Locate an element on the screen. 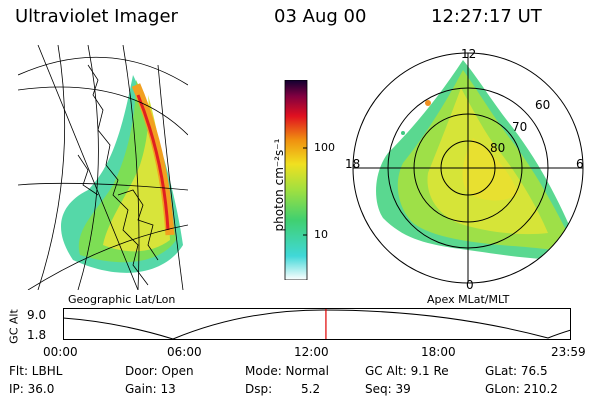 This screenshot has height=400, width=600. colorbar is located at coordinates (296, 180).